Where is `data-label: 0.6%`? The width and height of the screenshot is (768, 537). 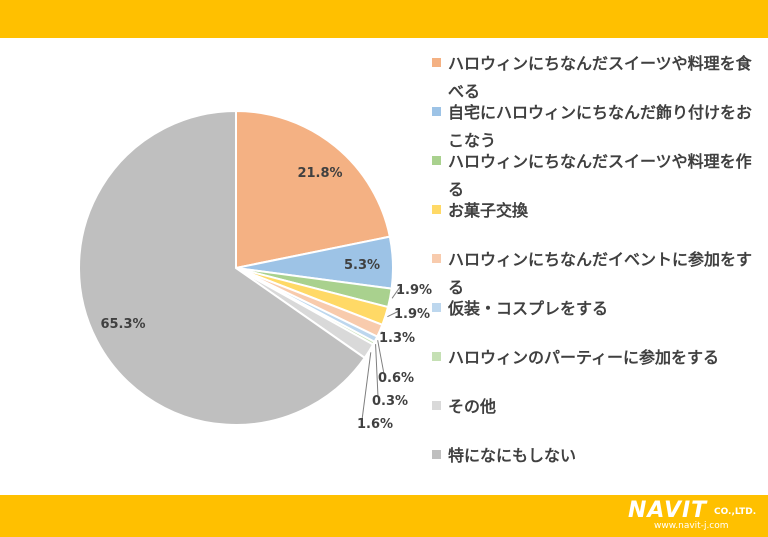 data-label: 0.6% is located at coordinates (396, 378).